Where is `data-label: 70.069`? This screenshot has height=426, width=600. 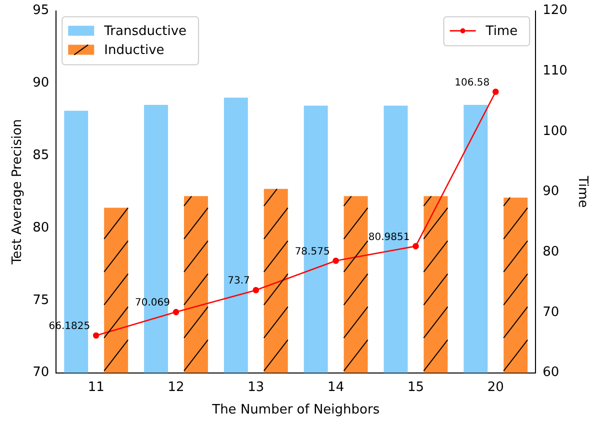
data-label: 70.069 is located at coordinates (152, 303).